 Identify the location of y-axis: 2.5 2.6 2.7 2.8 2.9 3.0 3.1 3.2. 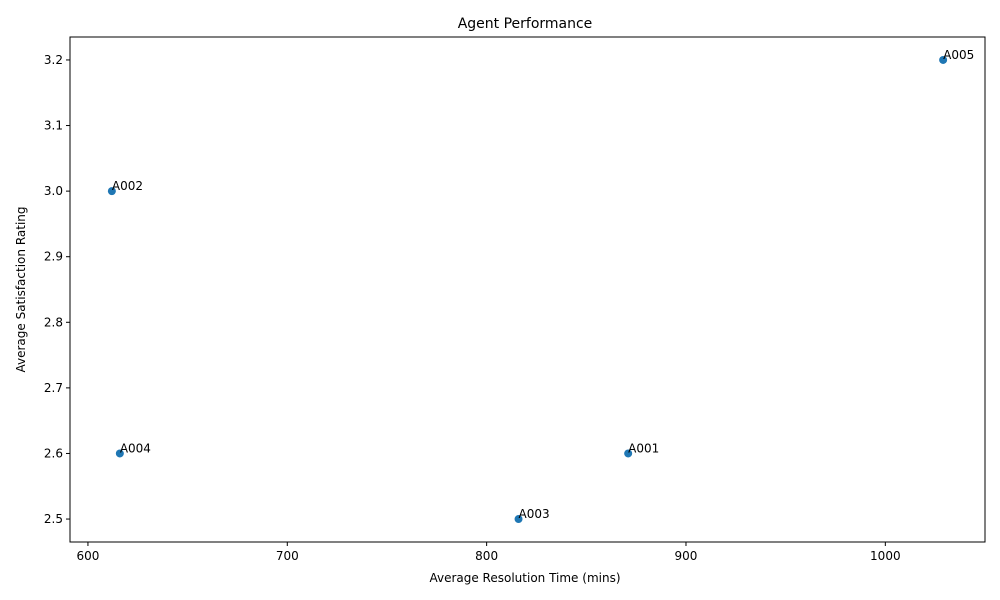
(57, 289).